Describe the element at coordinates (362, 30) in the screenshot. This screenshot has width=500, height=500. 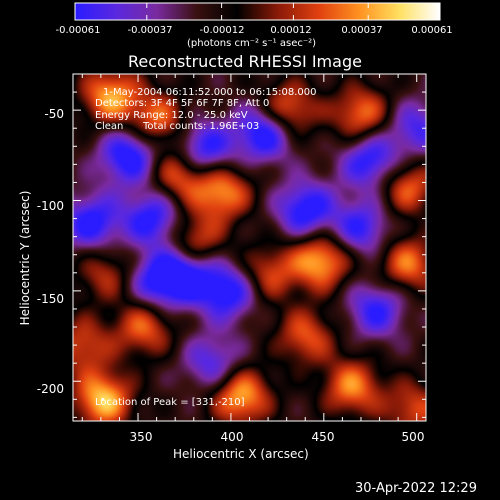
I see `colorbar-tick-label: 0.00037` at that location.